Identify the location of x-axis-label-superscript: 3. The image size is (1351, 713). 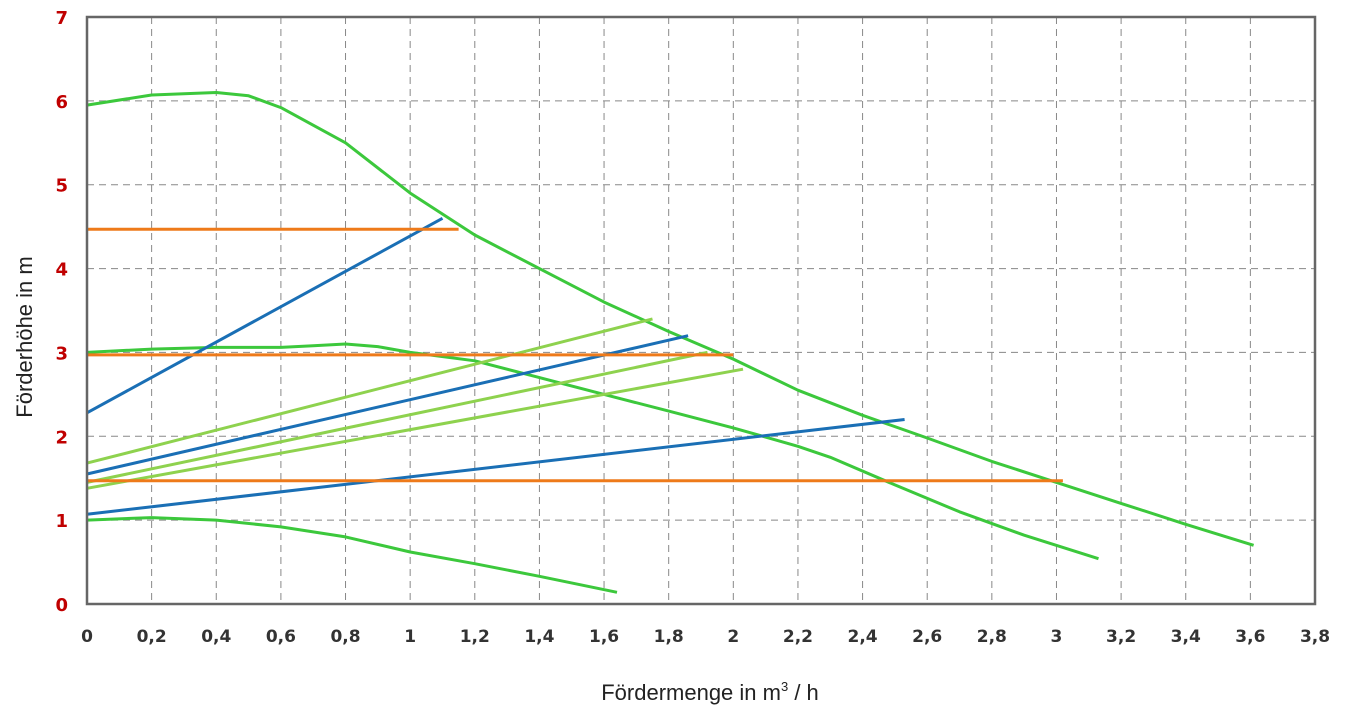
(784, 686).